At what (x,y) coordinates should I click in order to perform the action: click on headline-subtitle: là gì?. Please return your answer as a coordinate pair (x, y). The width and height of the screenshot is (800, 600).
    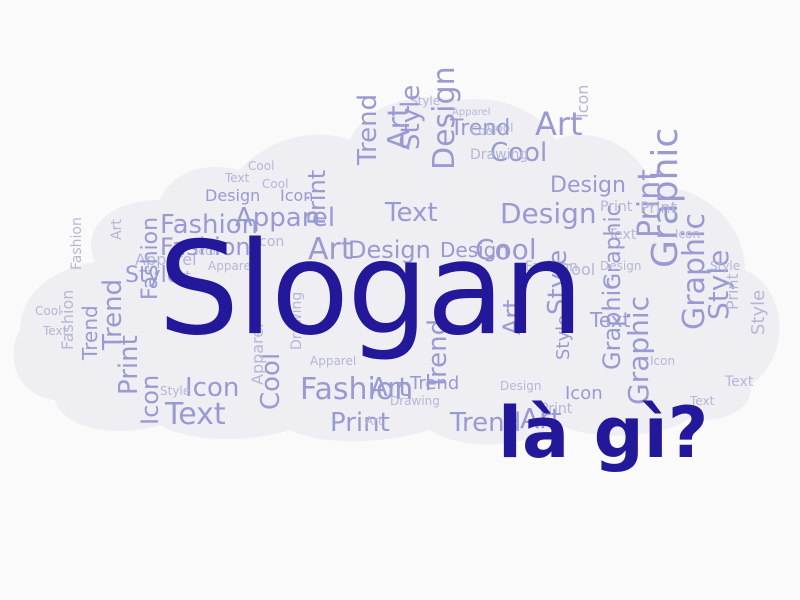
    Looking at the image, I should click on (603, 433).